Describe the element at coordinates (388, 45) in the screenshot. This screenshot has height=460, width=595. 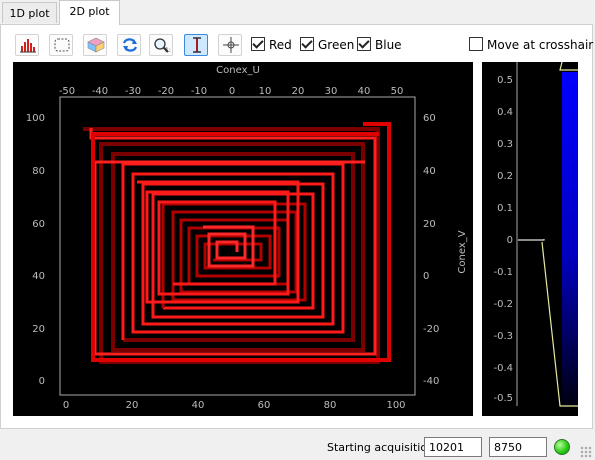
I see `blue-checkbox-label: Blue` at that location.